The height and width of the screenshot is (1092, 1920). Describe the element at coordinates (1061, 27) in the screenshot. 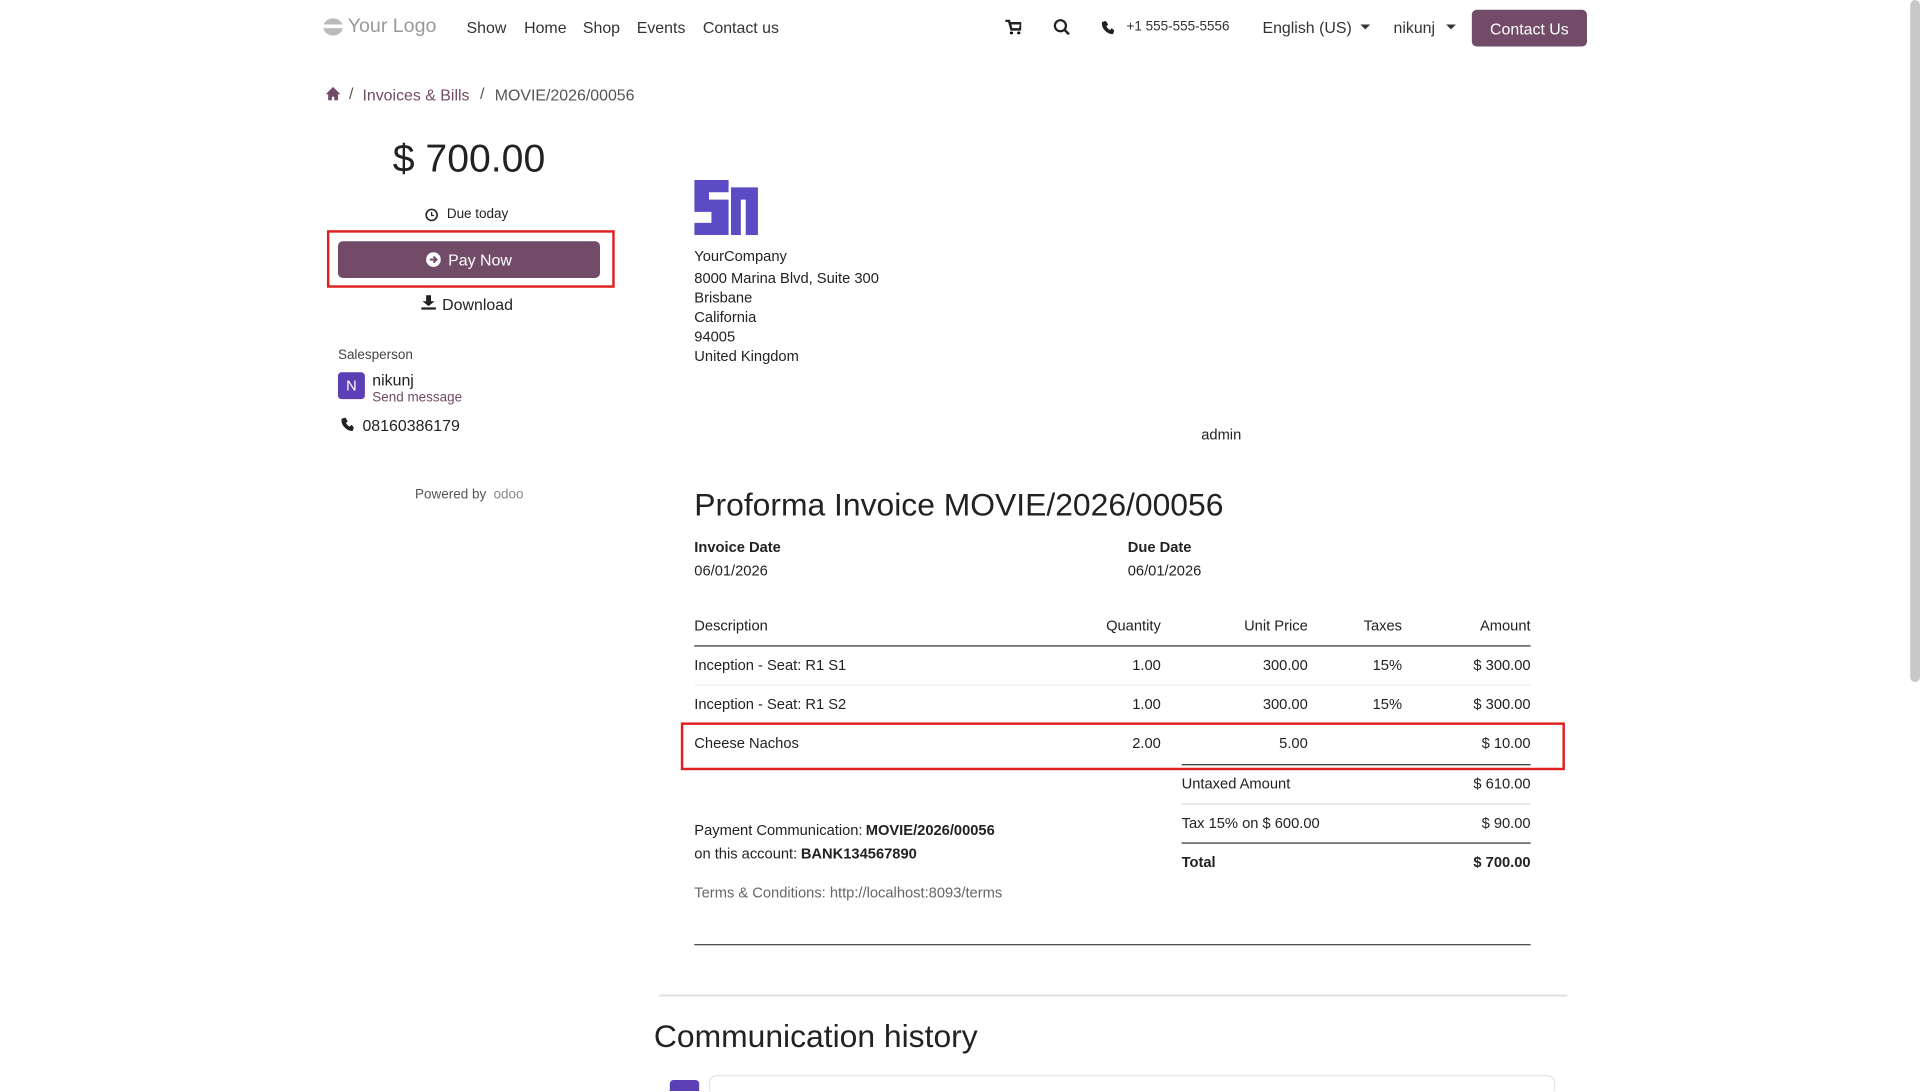

I see `search-icon` at that location.